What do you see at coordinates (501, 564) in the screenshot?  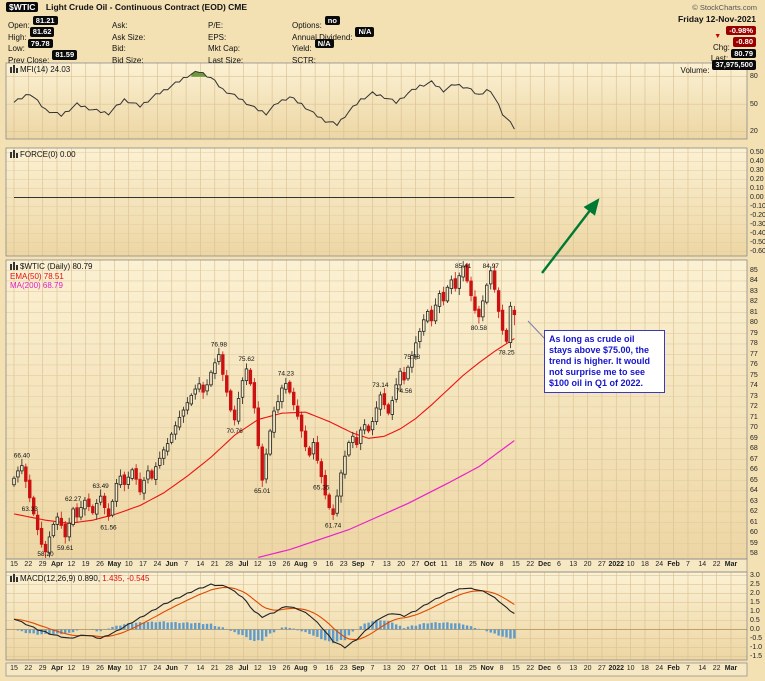 I see `x-axis-label: 8` at bounding box center [501, 564].